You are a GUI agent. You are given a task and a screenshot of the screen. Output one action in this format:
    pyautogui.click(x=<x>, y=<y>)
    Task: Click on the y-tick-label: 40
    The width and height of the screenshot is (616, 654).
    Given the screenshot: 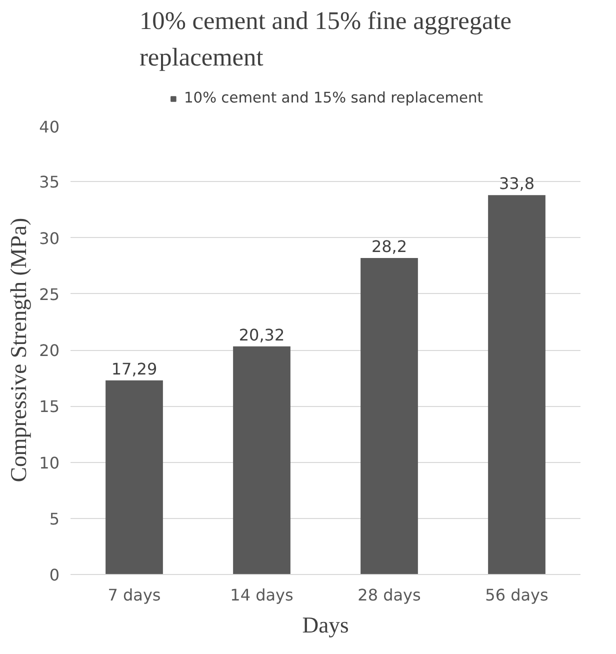 What is the action you would take?
    pyautogui.click(x=49, y=127)
    